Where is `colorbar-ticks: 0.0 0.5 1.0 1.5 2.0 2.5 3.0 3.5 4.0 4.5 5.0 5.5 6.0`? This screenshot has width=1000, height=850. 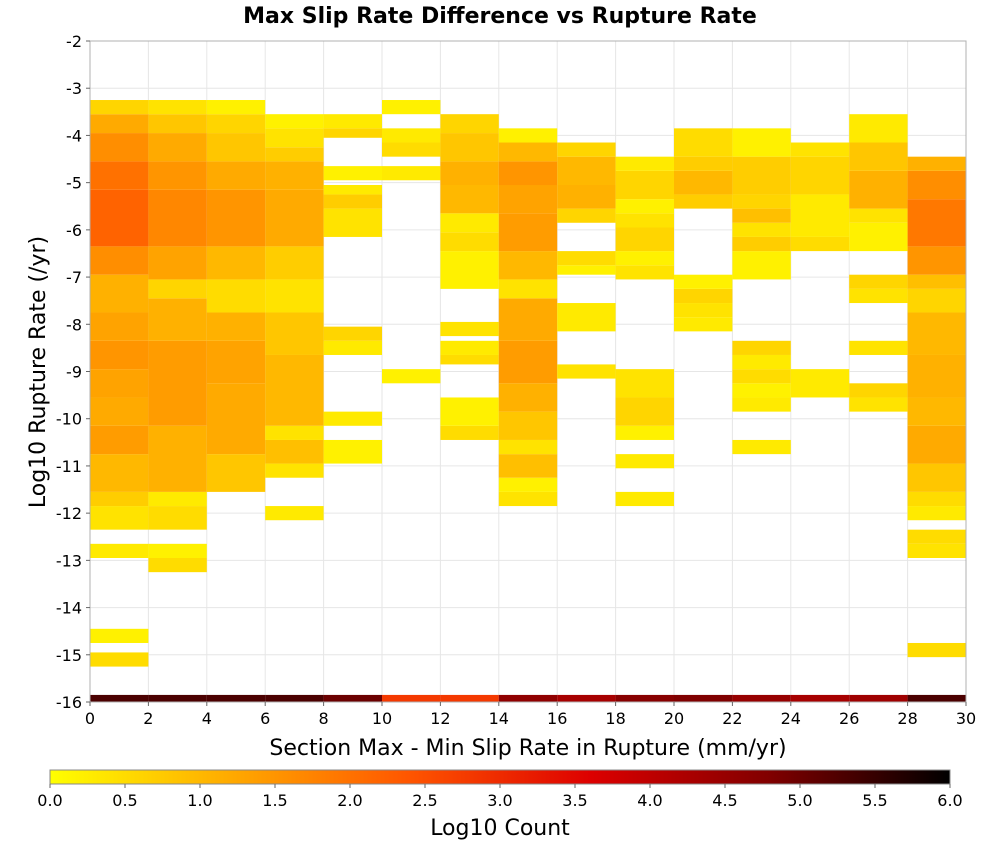
colorbar-ticks: 0.0 0.5 1.0 1.5 2.0 2.5 3.0 3.5 4.0 4.5 5.0 5.5 6.0 is located at coordinates (500, 797).